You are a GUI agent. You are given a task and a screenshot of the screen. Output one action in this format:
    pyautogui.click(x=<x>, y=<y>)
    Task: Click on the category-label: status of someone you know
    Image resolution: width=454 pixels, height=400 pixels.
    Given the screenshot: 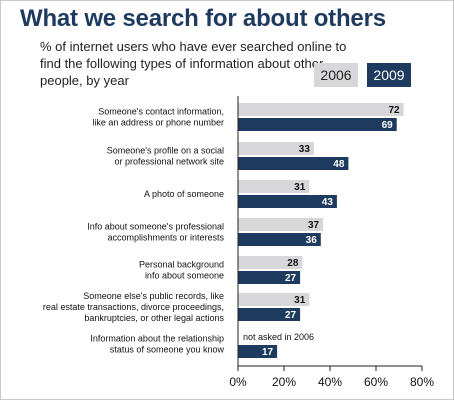 What is the action you would take?
    pyautogui.click(x=167, y=350)
    